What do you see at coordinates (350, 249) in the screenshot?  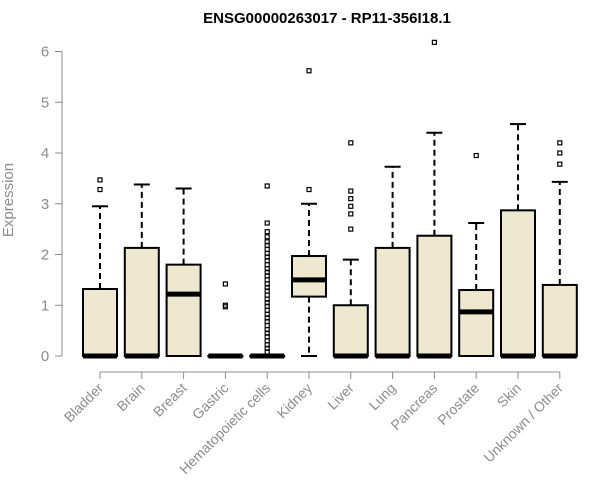 I see `box-liver` at bounding box center [350, 249].